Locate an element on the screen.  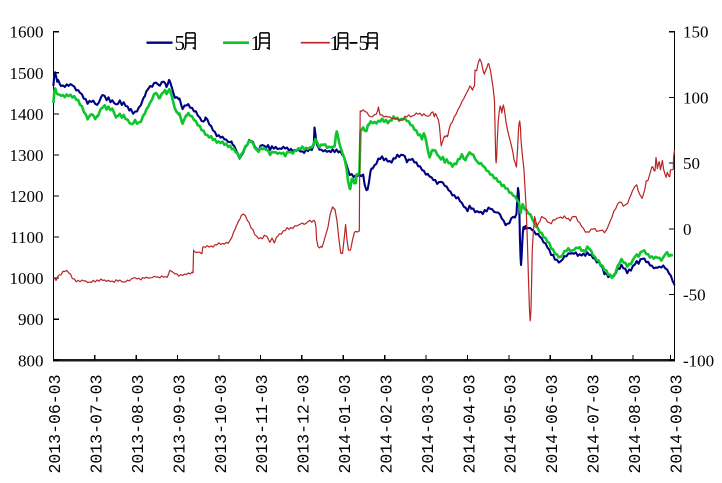
svg-text: 2013-09-03 is located at coordinates (179, 424).